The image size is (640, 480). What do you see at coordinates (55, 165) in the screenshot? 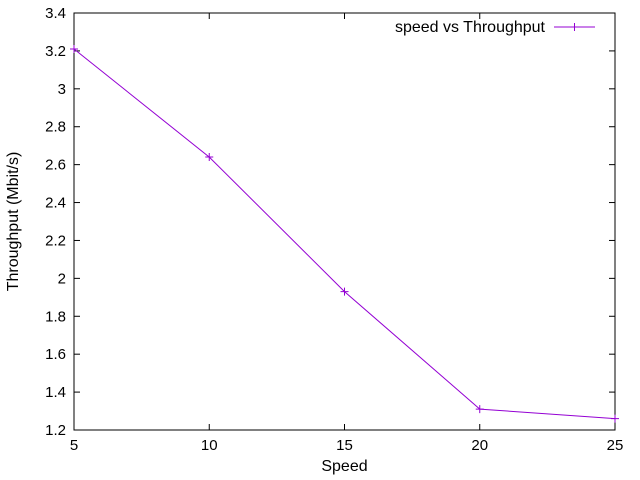
I see `y-tick-label: 2.6` at bounding box center [55, 165].